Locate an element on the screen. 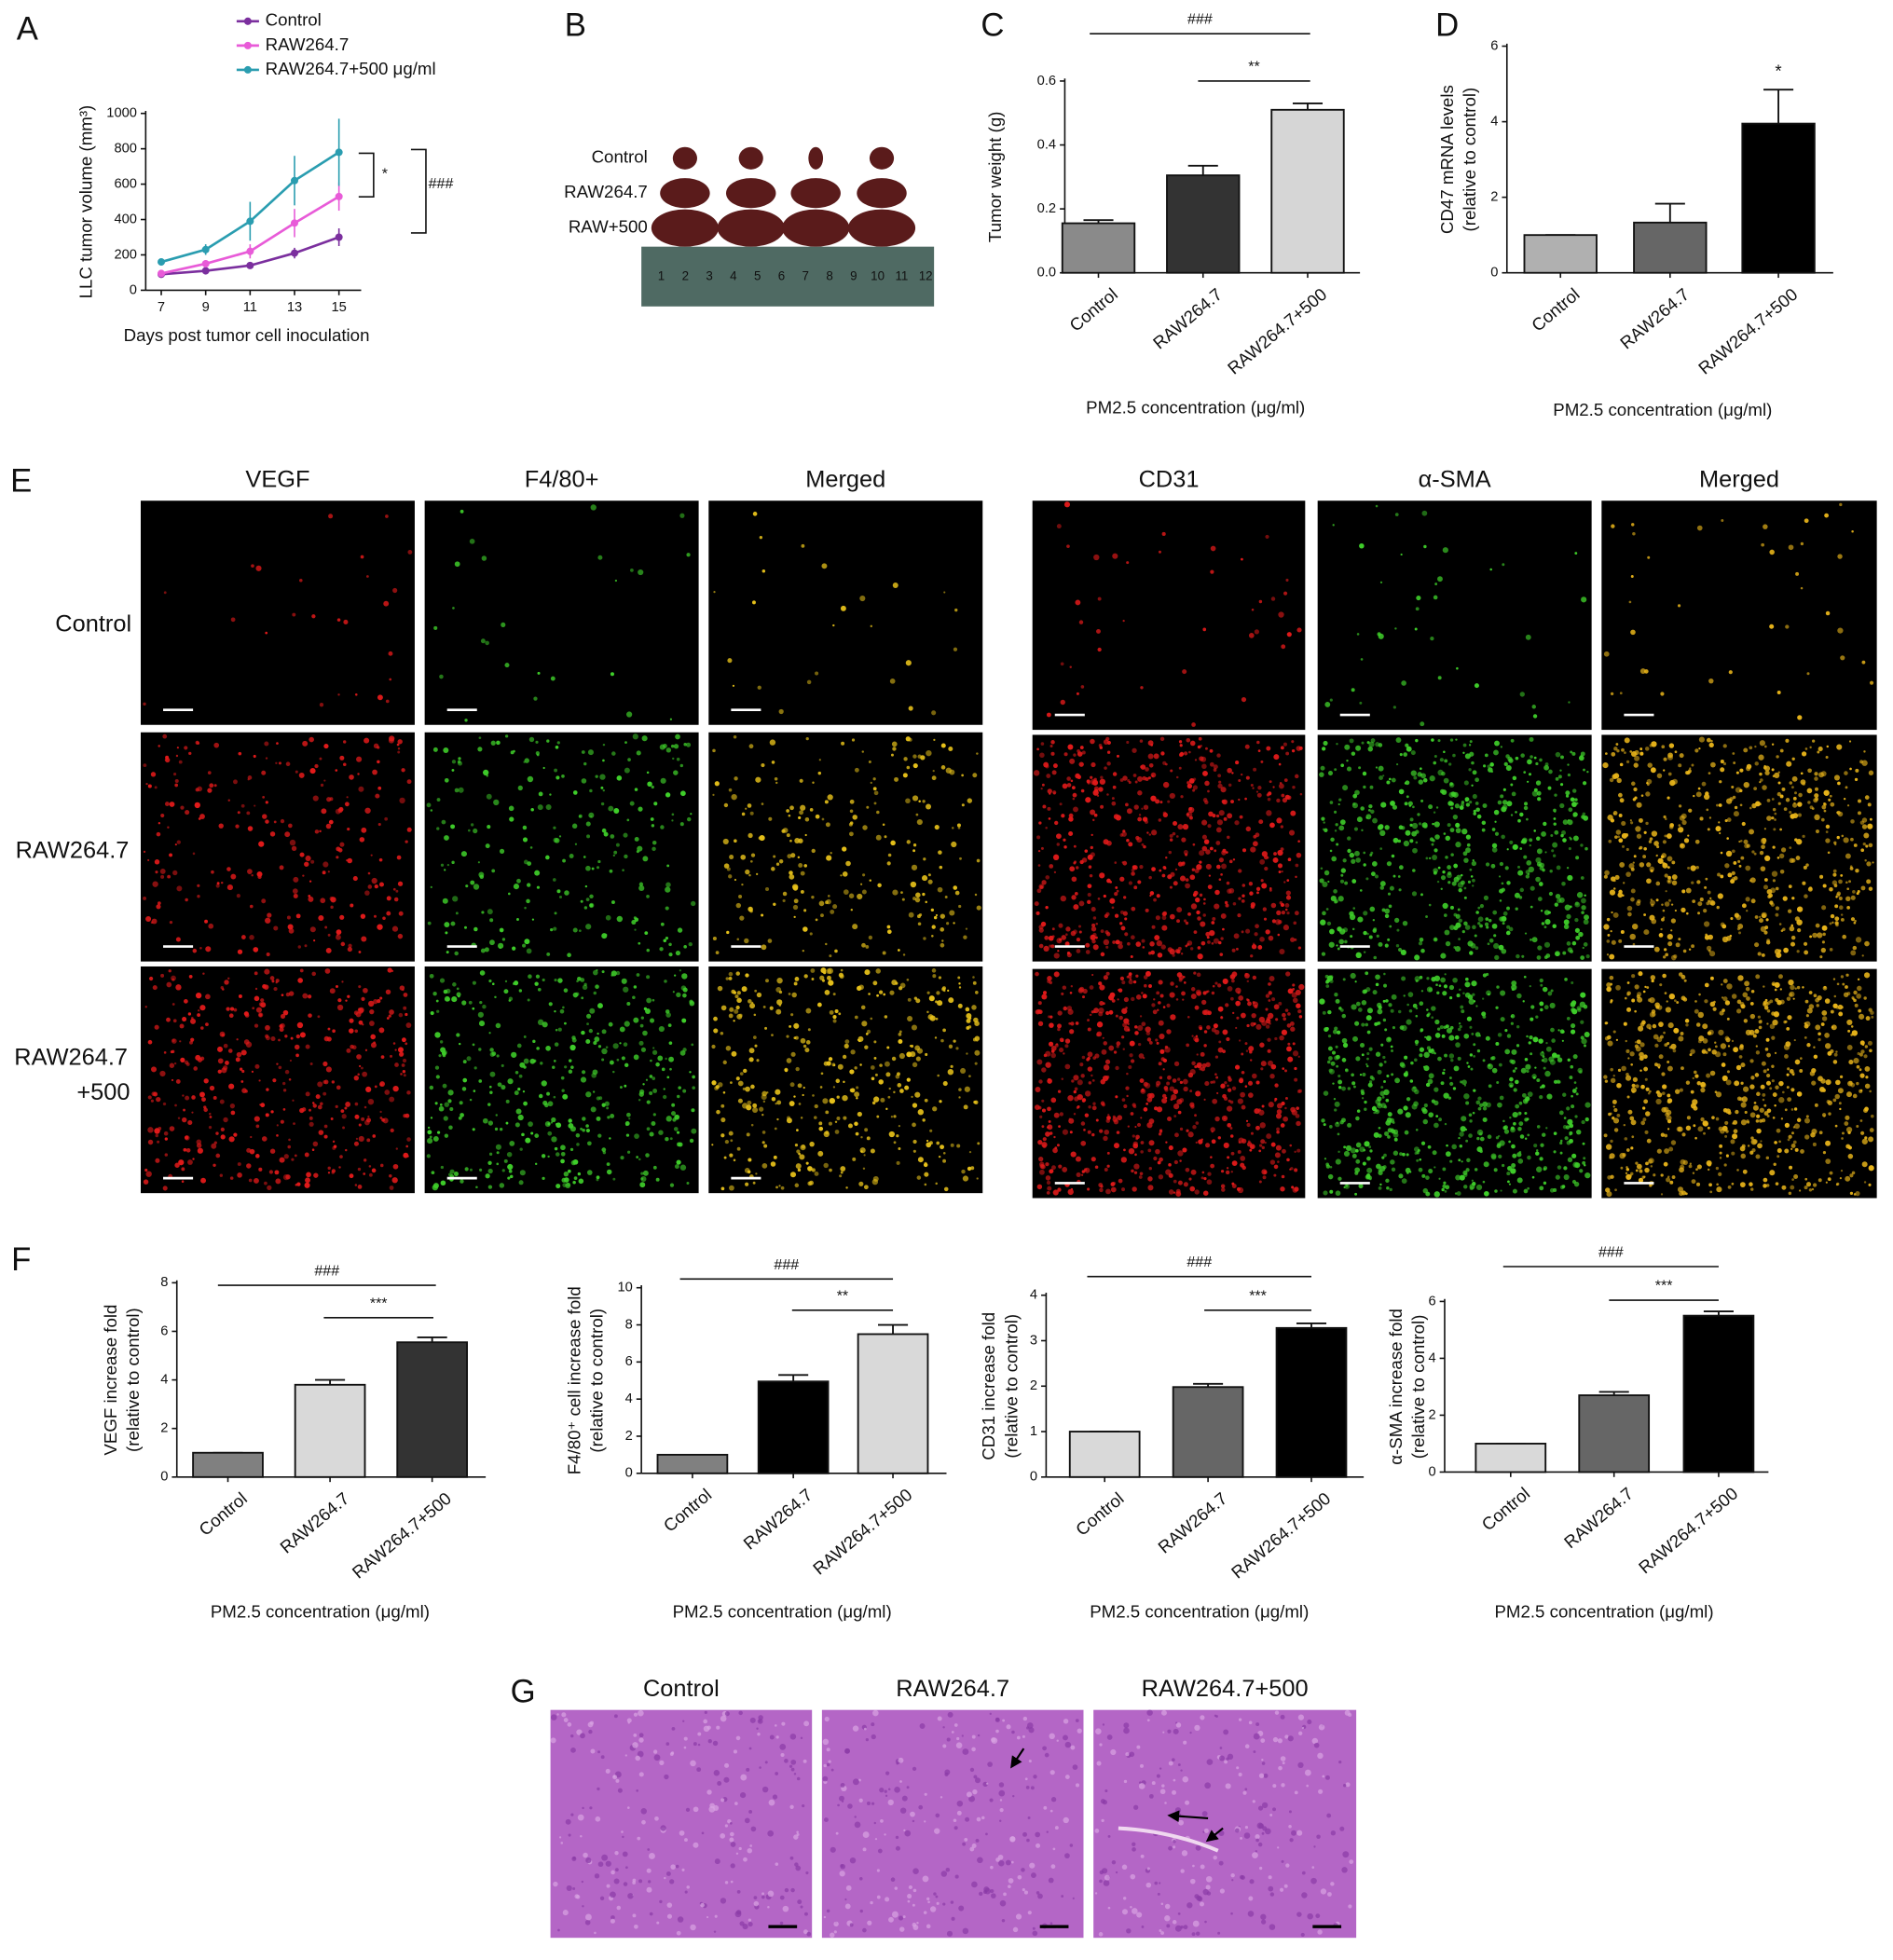  y-tick-label: 3 is located at coordinates (1033, 1340).